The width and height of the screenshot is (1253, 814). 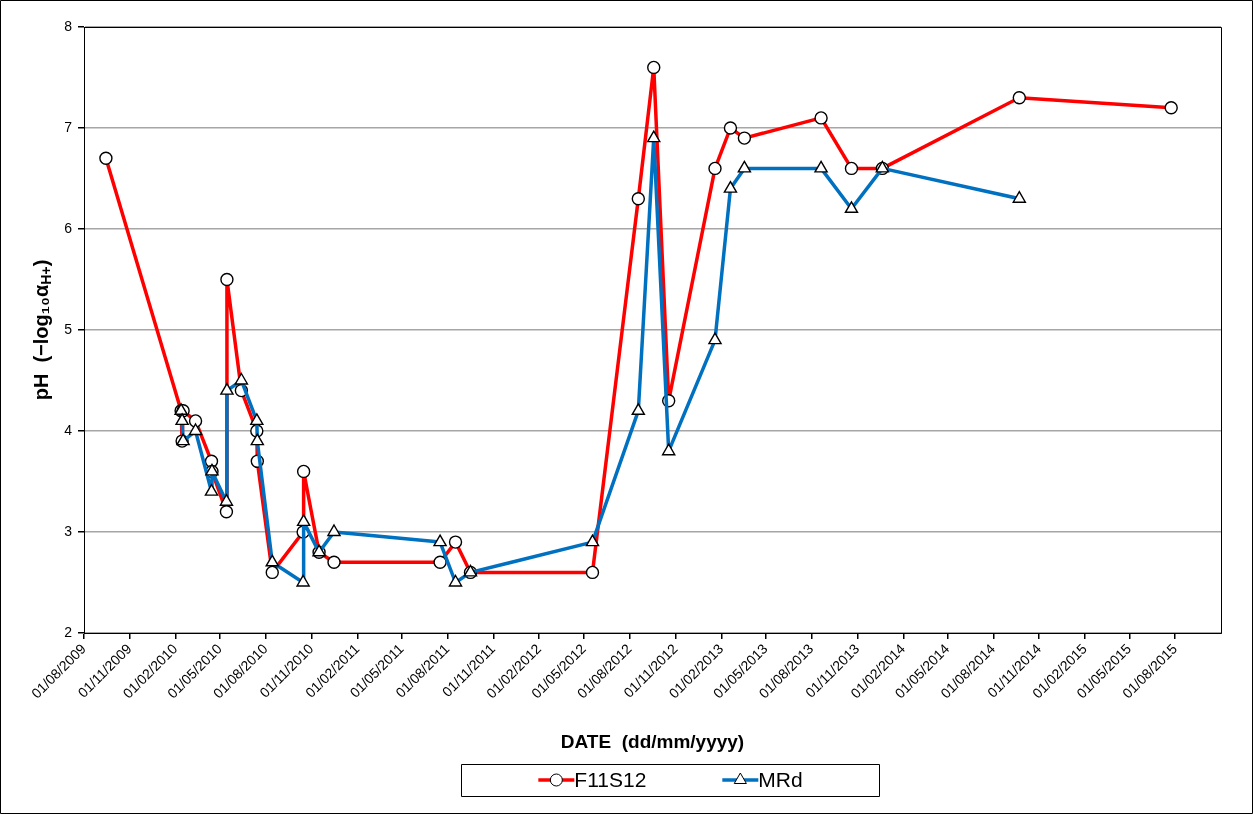 What do you see at coordinates (68, 328) in the screenshot?
I see `y-tick-label: 5` at bounding box center [68, 328].